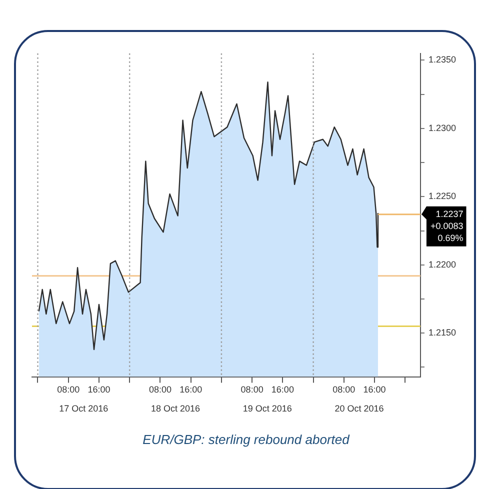 This screenshot has width=498, height=489. What do you see at coordinates (442, 264) in the screenshot?
I see `y-tick-label: 1.2200` at bounding box center [442, 264].